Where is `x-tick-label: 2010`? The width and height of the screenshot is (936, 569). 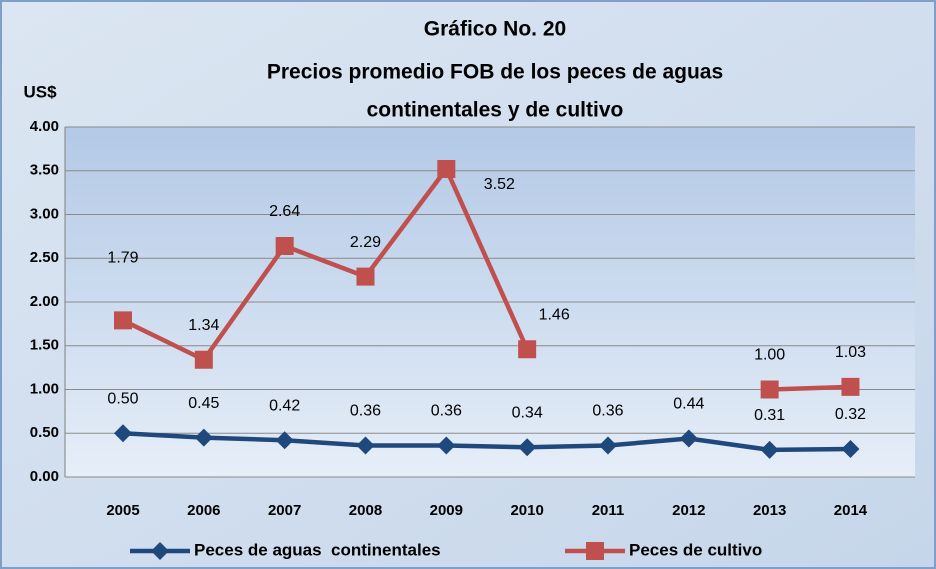
x-tick-label: 2010 is located at coordinates (526, 510).